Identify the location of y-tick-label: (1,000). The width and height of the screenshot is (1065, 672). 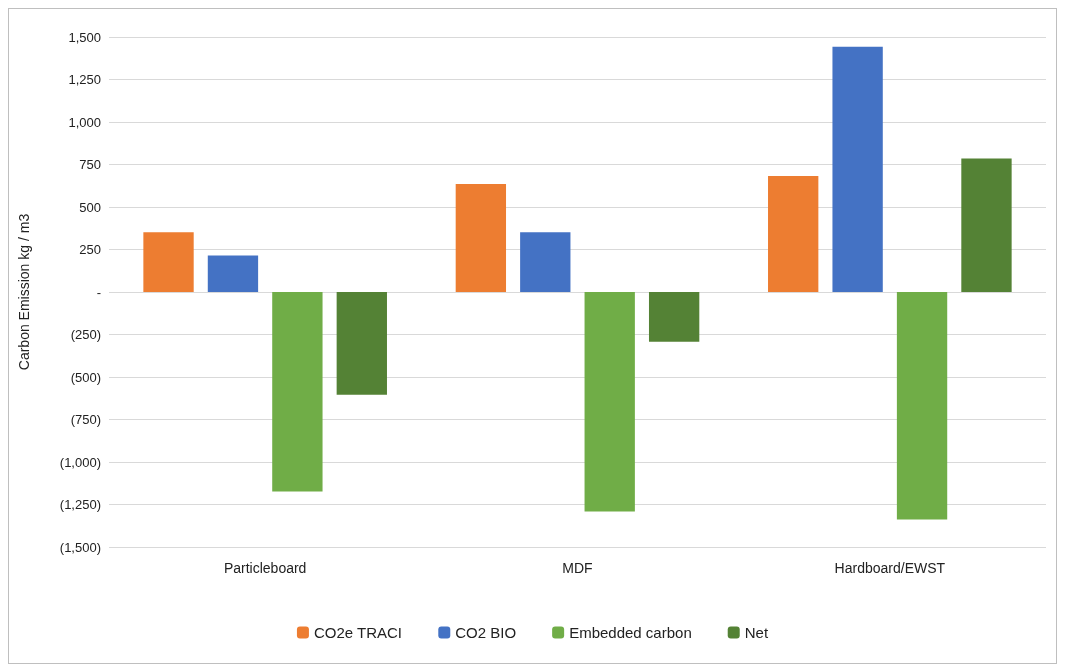
(80, 462).